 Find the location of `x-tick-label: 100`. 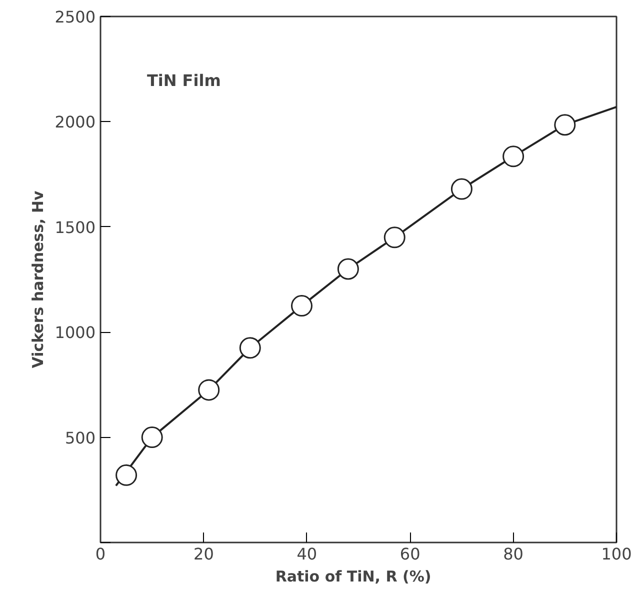

x-tick-label: 100 is located at coordinates (616, 554).